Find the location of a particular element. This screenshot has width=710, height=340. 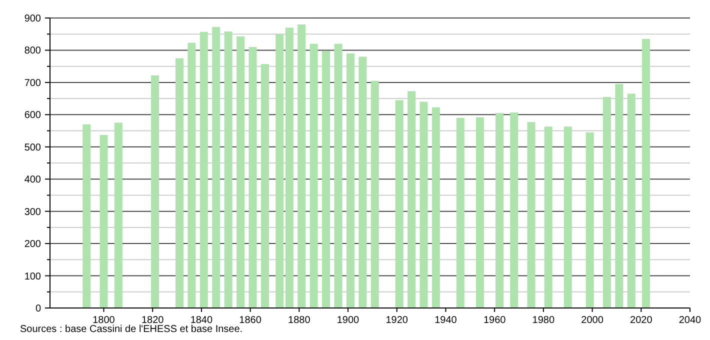

x-tick-label: 1940 is located at coordinates (446, 320).